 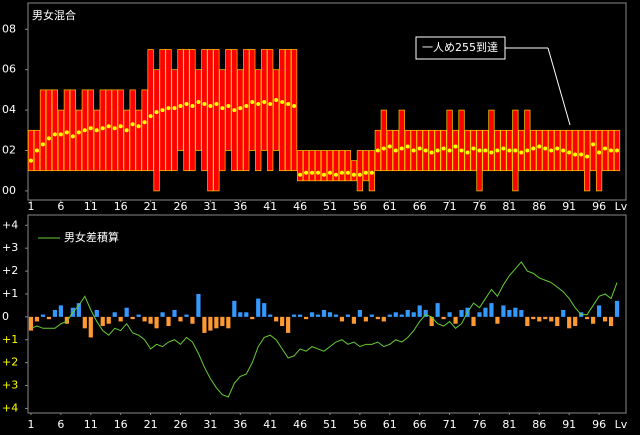 What do you see at coordinates (180, 424) in the screenshot?
I see `x-tick-label: 26` at bounding box center [180, 424].